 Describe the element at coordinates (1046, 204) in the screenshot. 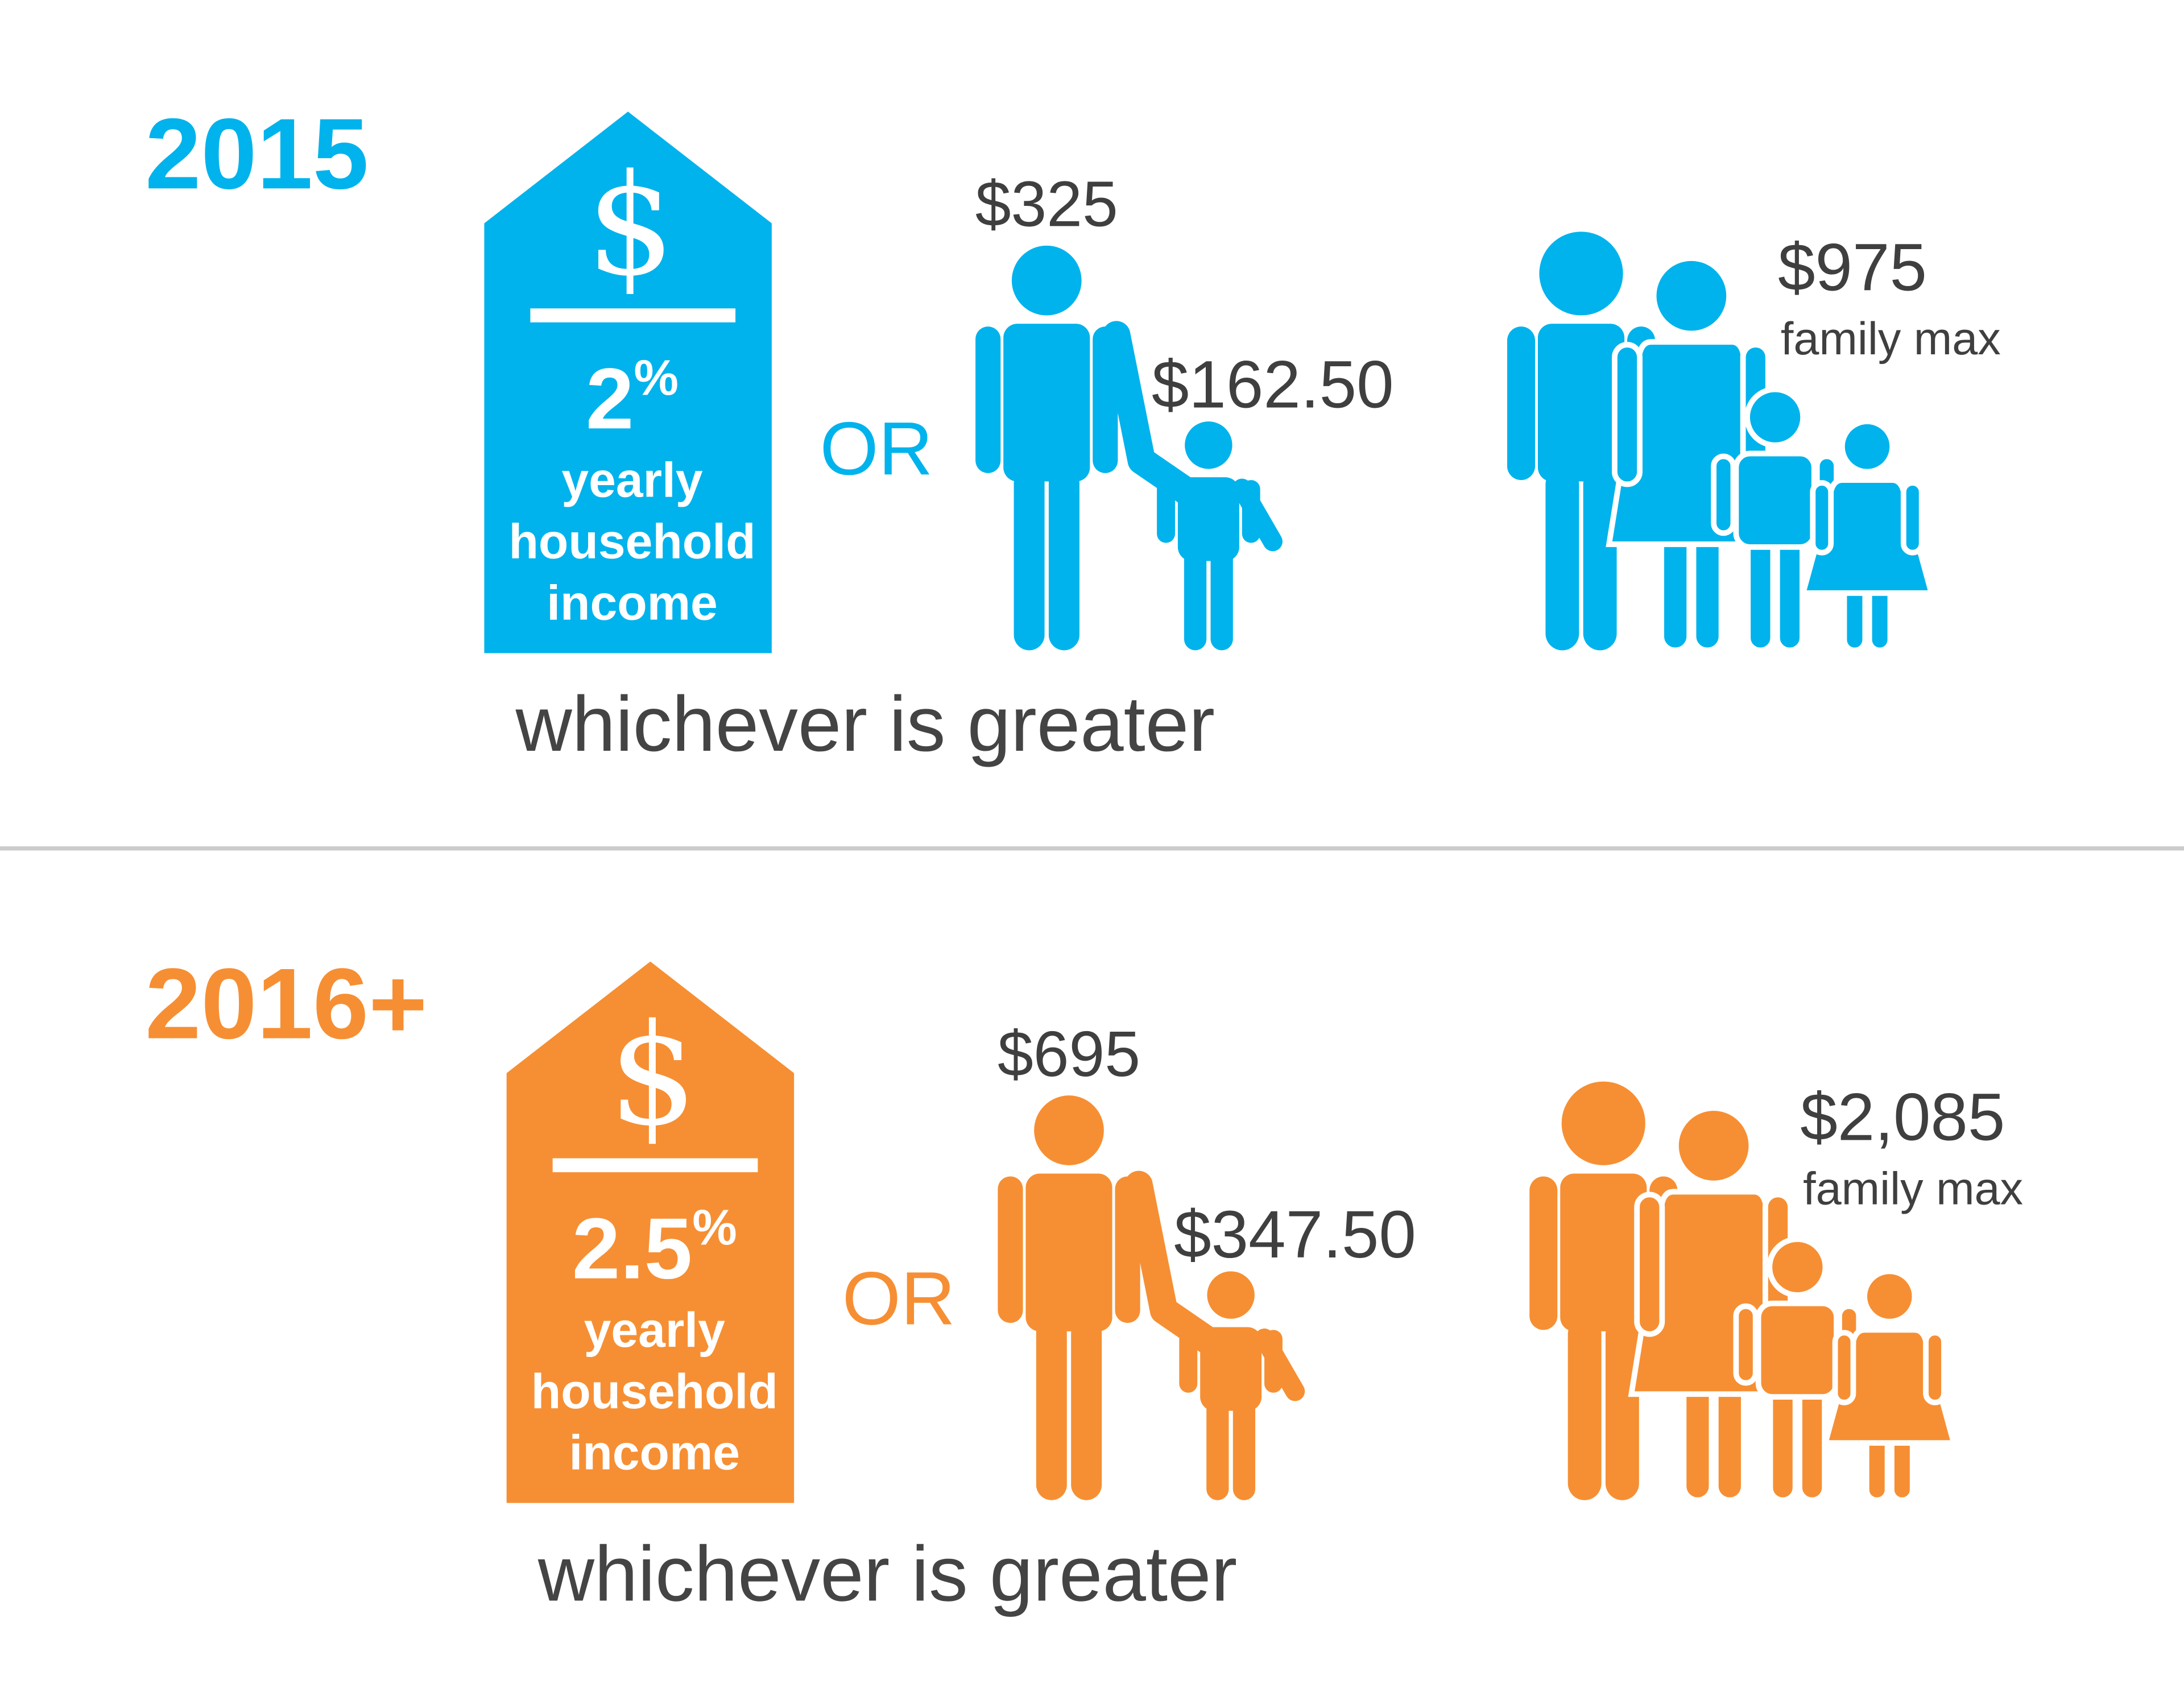

I see `adult-amount: $325` at that location.